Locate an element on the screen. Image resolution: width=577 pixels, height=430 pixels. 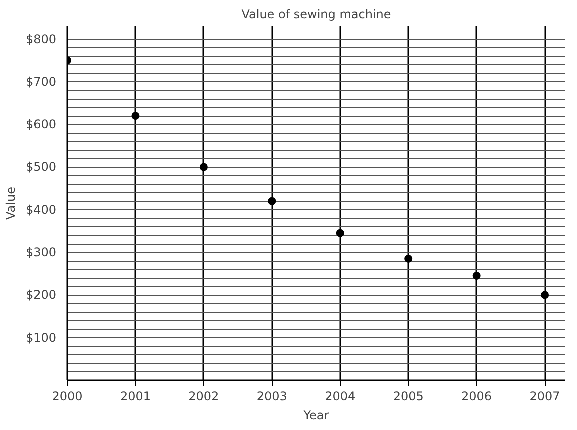
x-tick-label: 2006 is located at coordinates (477, 397).